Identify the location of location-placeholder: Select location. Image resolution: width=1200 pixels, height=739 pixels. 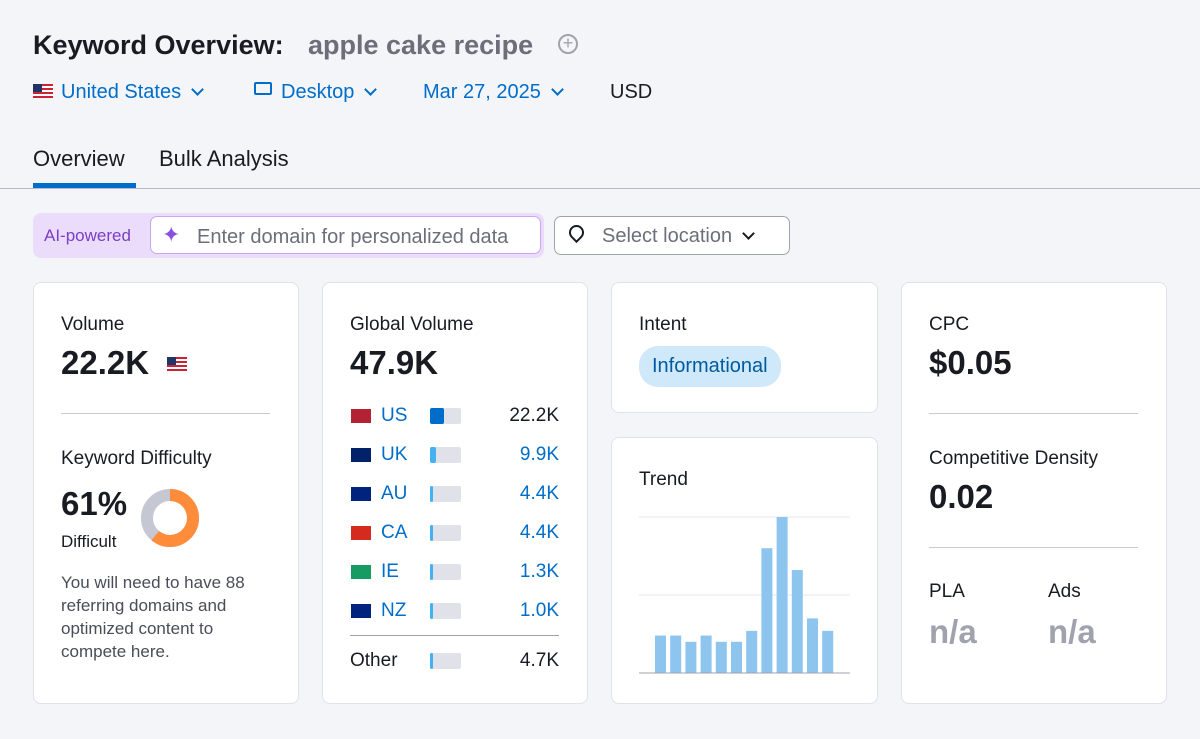
(678, 236).